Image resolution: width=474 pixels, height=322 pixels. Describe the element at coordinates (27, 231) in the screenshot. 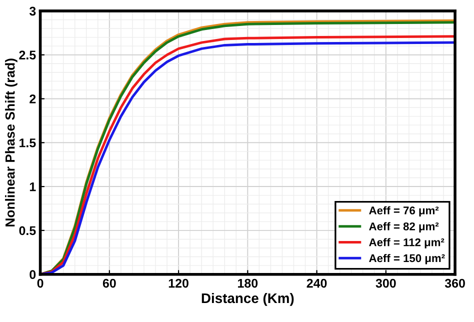

I see `y-tick-label: 0.5` at that location.